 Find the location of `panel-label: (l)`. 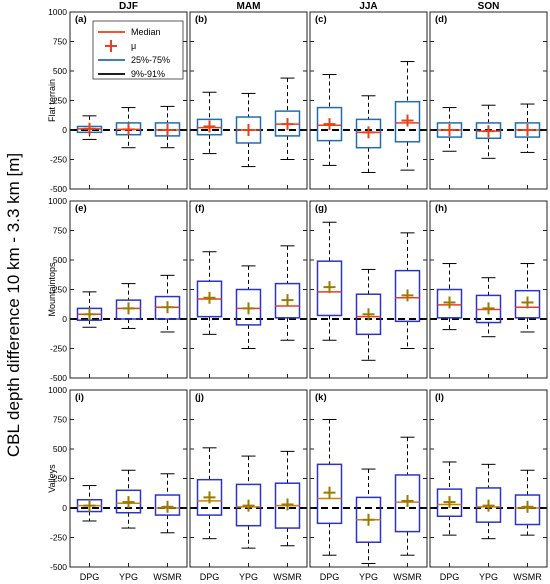

panel-label: (l) is located at coordinates (439, 397).